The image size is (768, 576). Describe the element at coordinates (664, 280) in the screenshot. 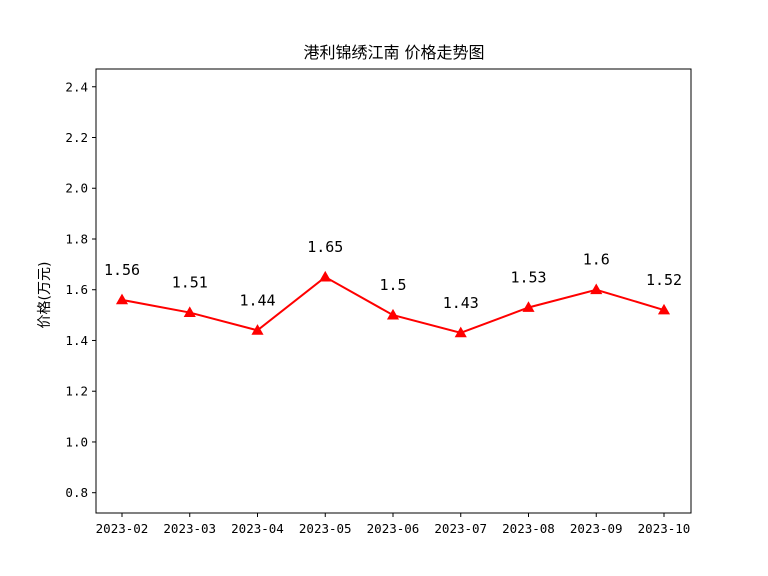

I see `data-label: 1.52` at that location.